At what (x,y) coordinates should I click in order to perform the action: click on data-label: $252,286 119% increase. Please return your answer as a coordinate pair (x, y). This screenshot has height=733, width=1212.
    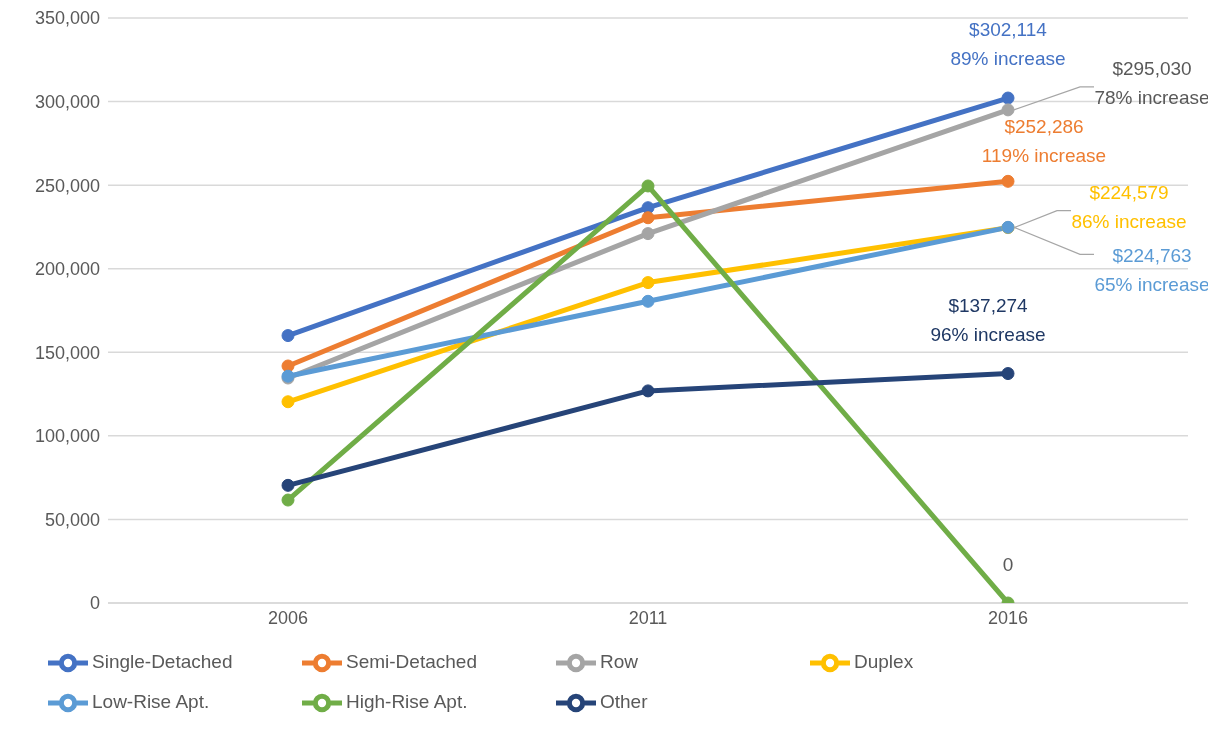
    Looking at the image, I should click on (1044, 141).